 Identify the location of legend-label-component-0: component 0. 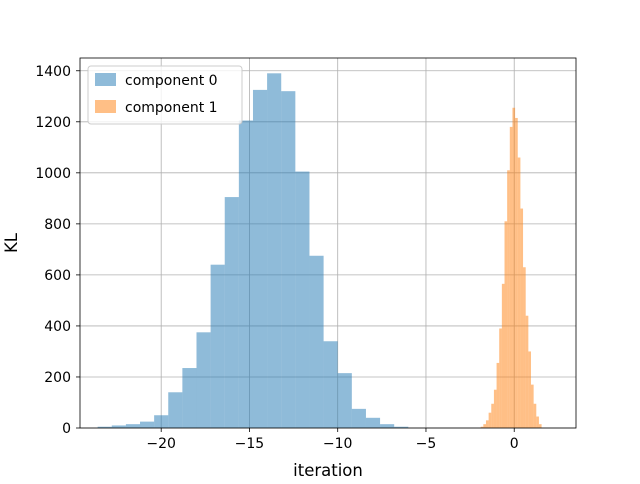
(171, 81).